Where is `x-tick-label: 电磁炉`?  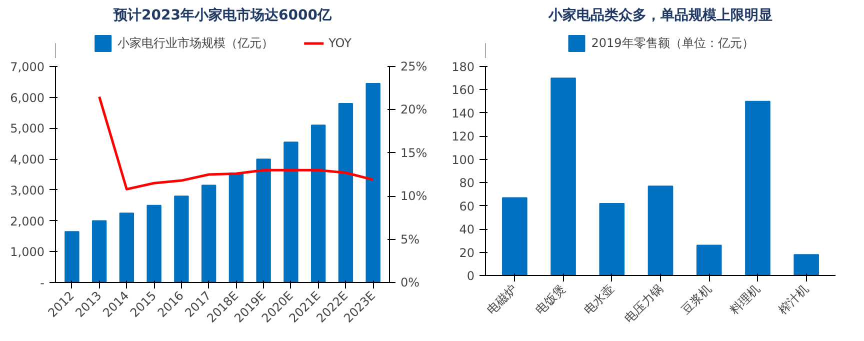
x-tick-label: 电磁炉 is located at coordinates (502, 299).